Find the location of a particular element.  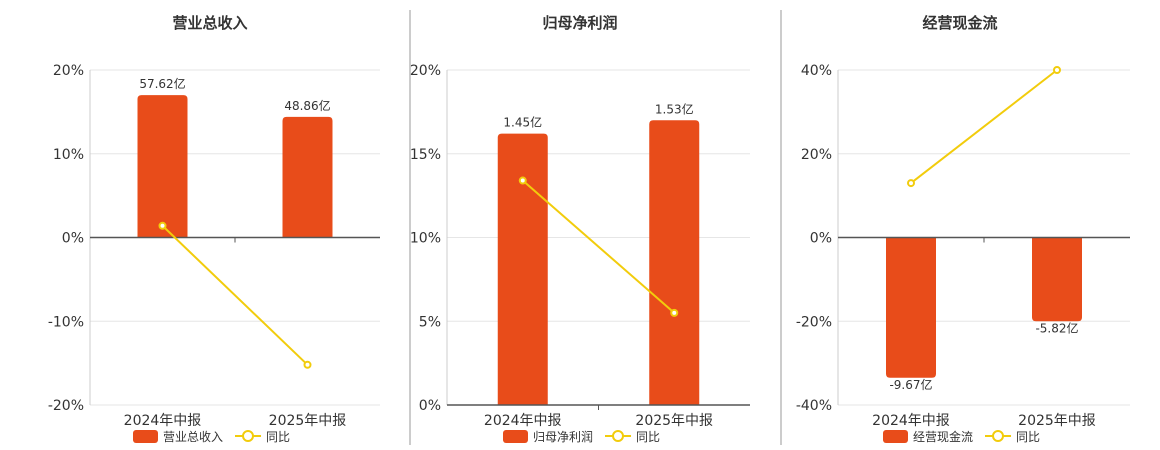

bar-data-label: 1.53亿 is located at coordinates (674, 108).